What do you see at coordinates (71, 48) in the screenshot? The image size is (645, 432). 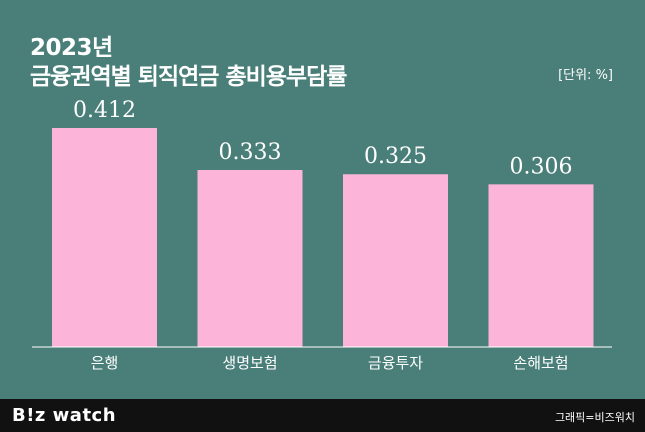 I see `chart-year: 2023년` at bounding box center [71, 48].